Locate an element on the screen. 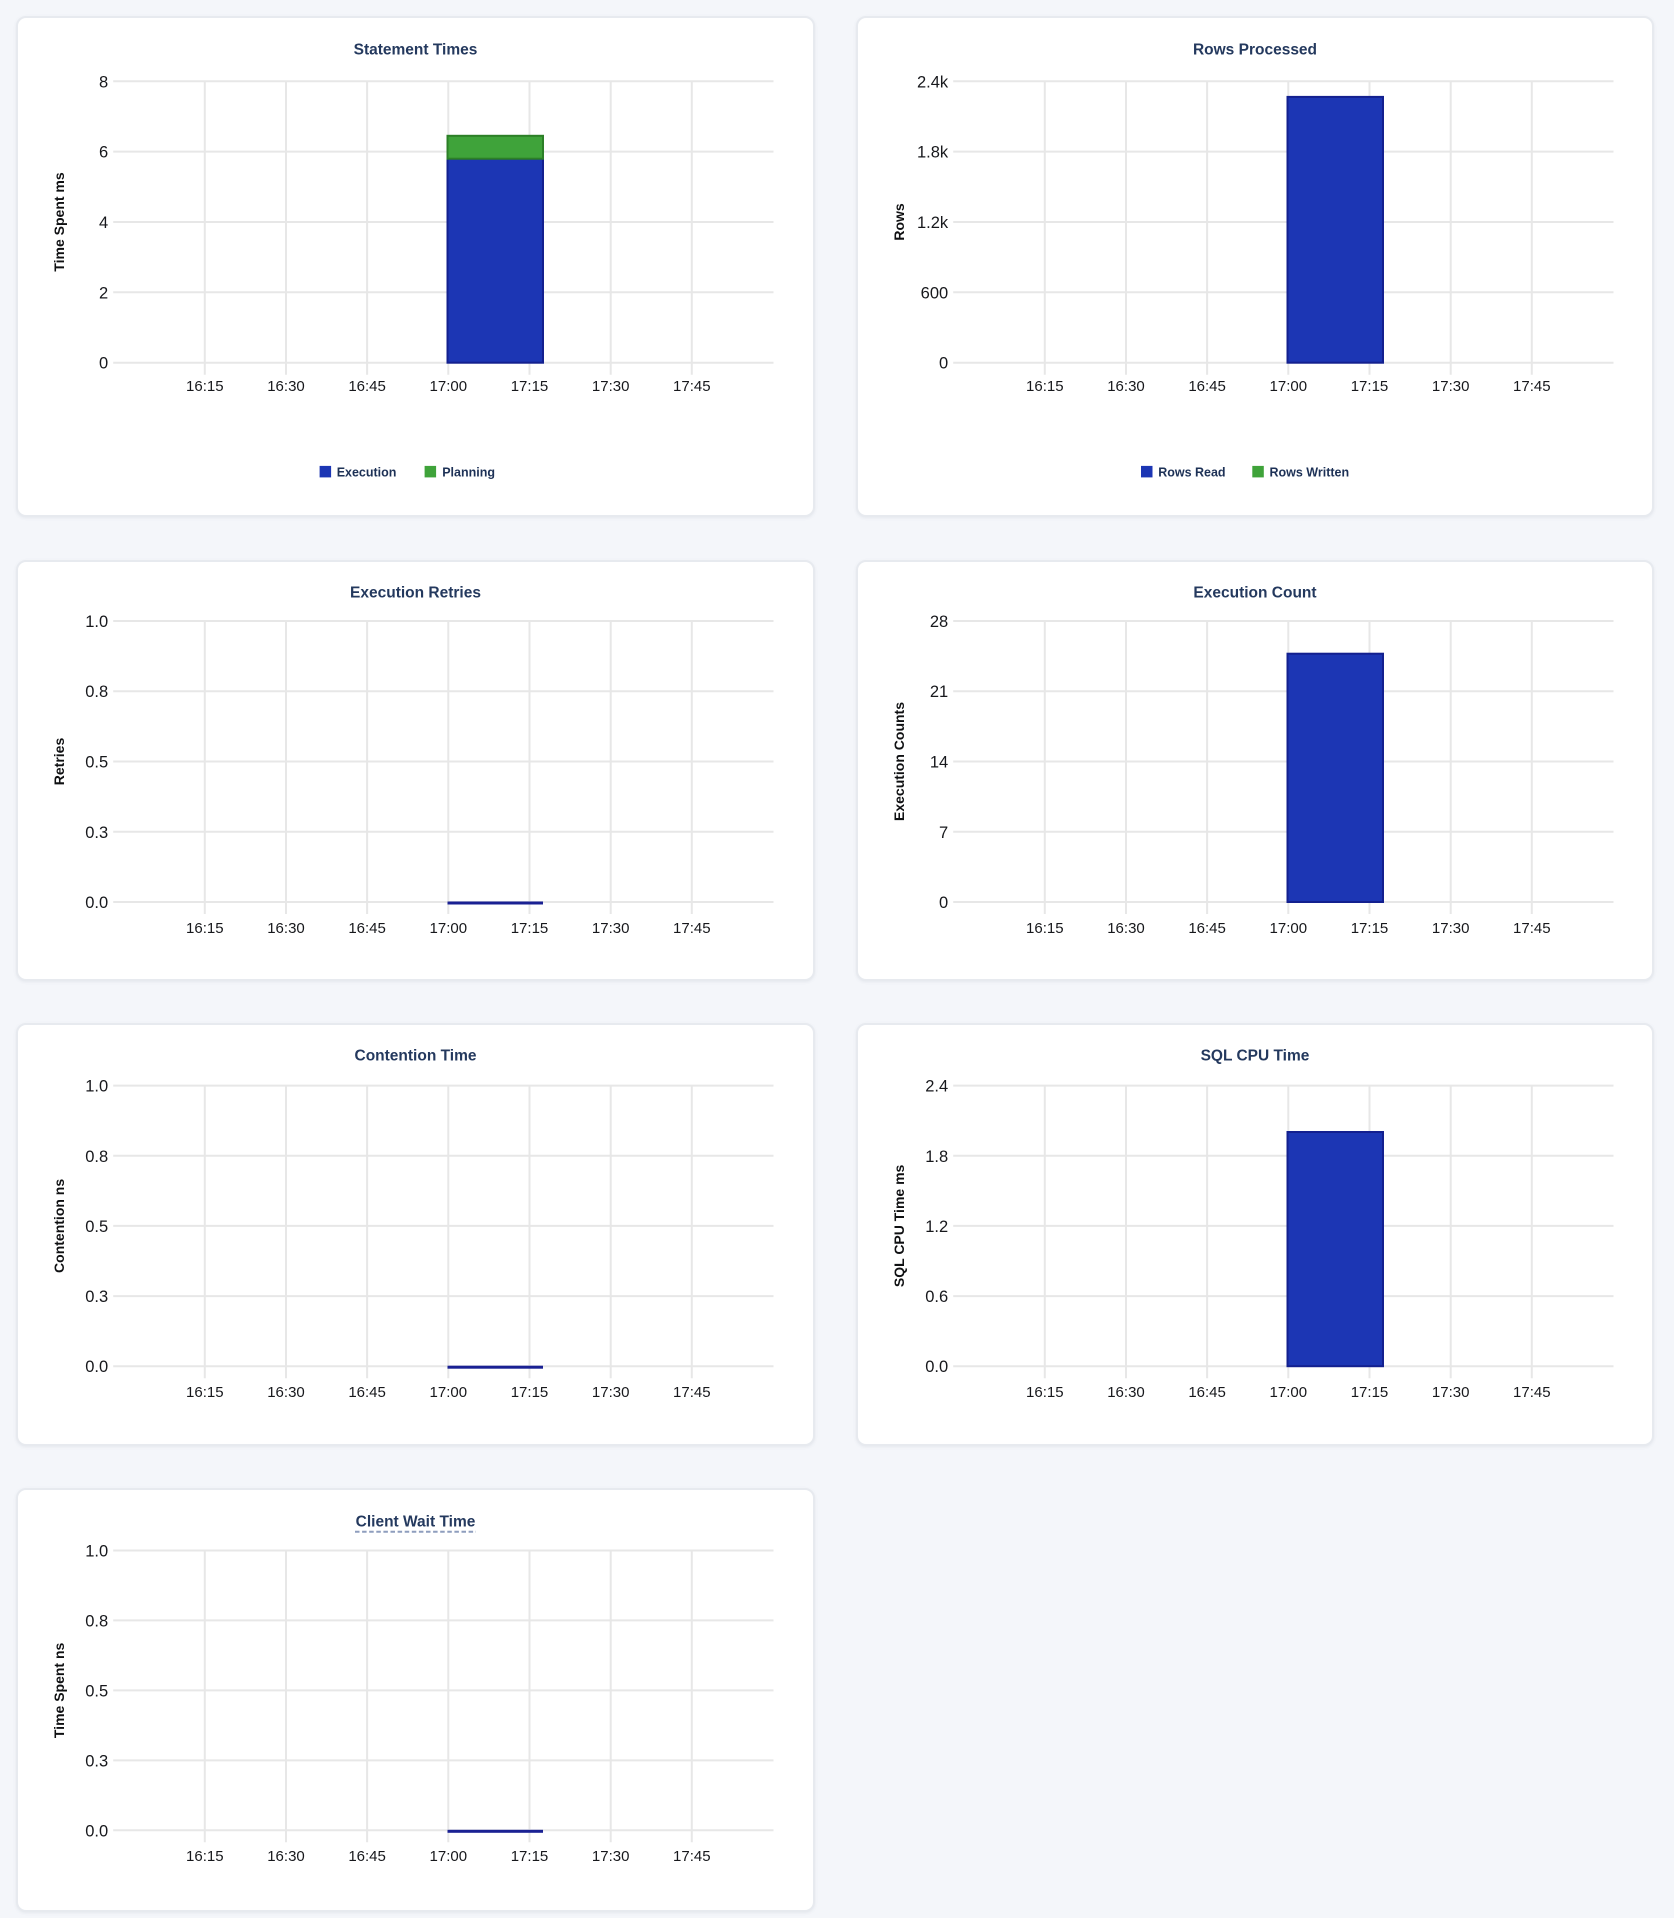 The image size is (1674, 1918). svg-text: SQL CPU Time is located at coordinates (1255, 1056).